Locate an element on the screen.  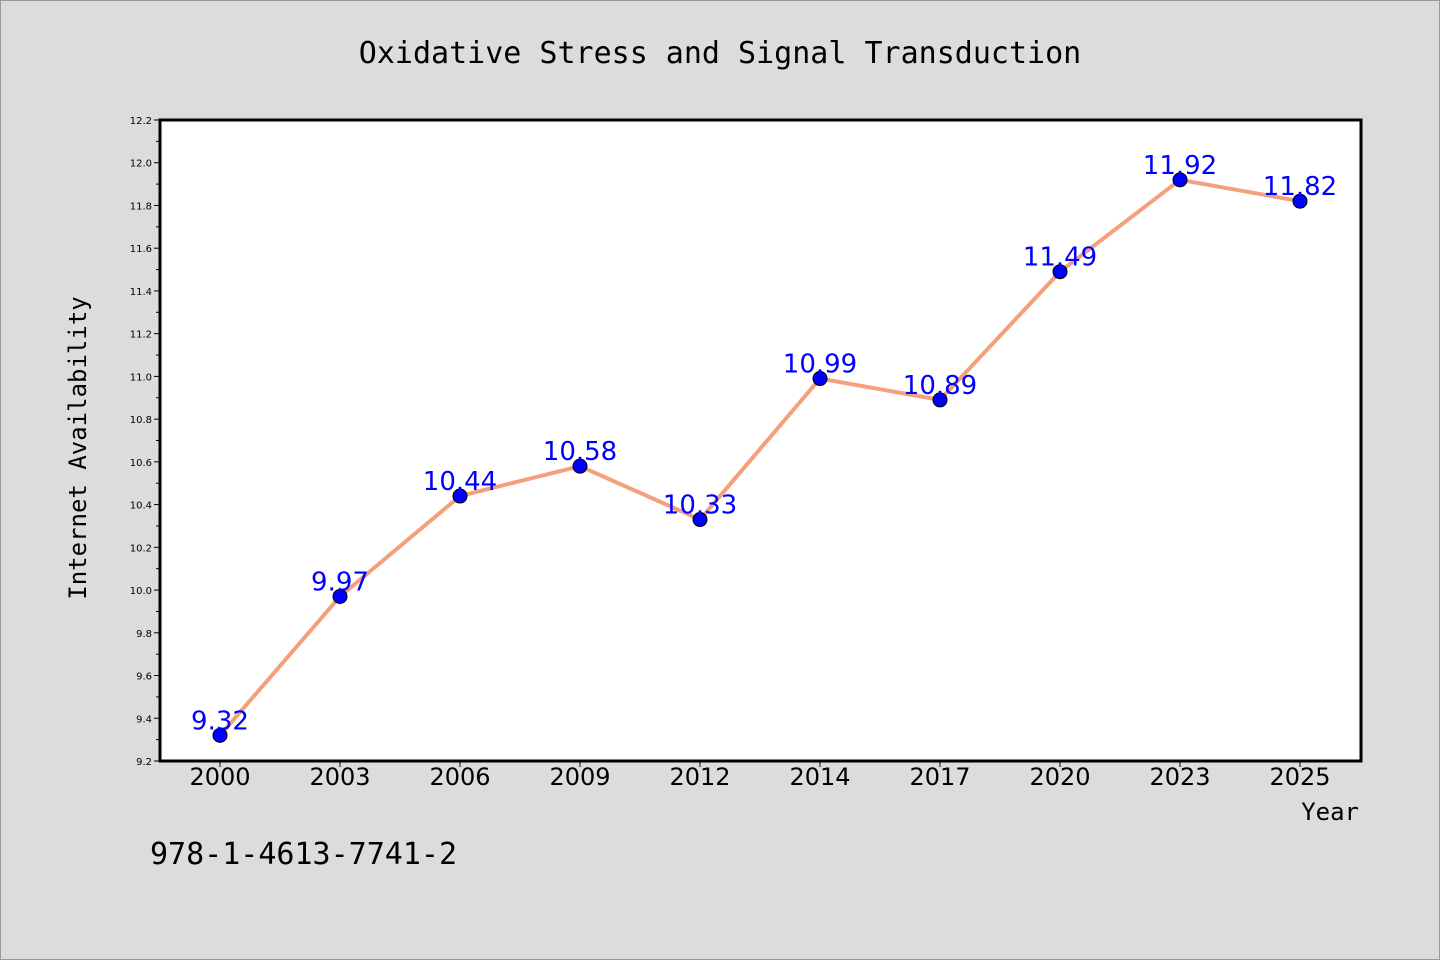
data-label: 9.32 is located at coordinates (220, 721).